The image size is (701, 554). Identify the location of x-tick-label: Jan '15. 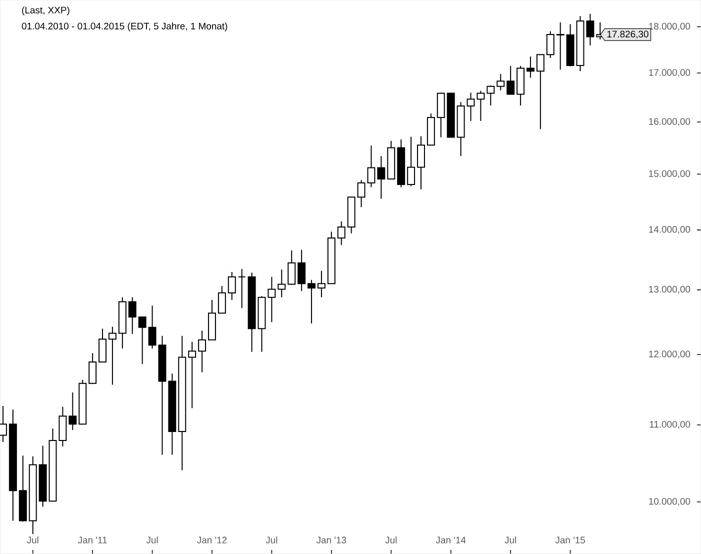
(570, 540).